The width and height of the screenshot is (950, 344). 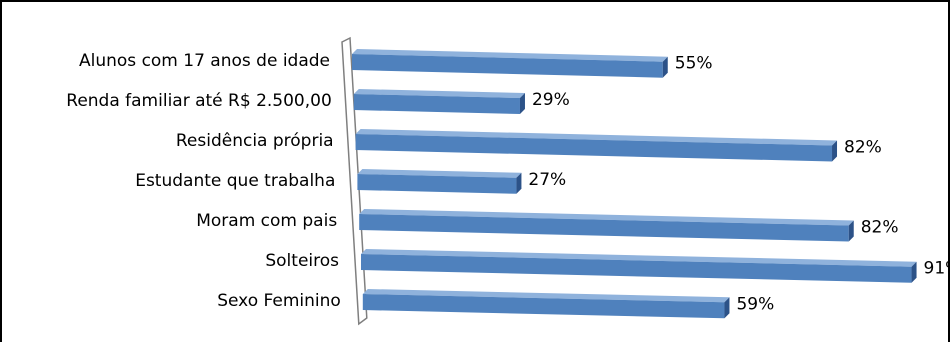 What do you see at coordinates (755, 304) in the screenshot?
I see `data-label: 59%` at bounding box center [755, 304].